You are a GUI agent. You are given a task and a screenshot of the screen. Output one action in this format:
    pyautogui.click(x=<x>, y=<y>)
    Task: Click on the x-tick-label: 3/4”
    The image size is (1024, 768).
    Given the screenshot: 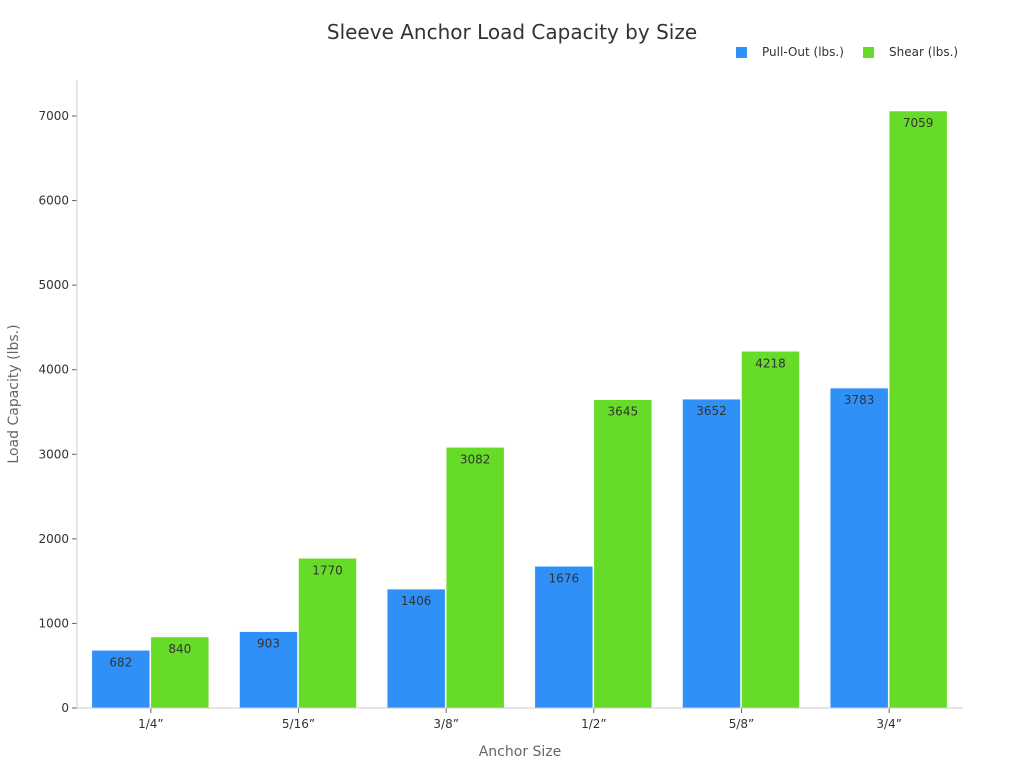 What is the action you would take?
    pyautogui.click(x=889, y=724)
    